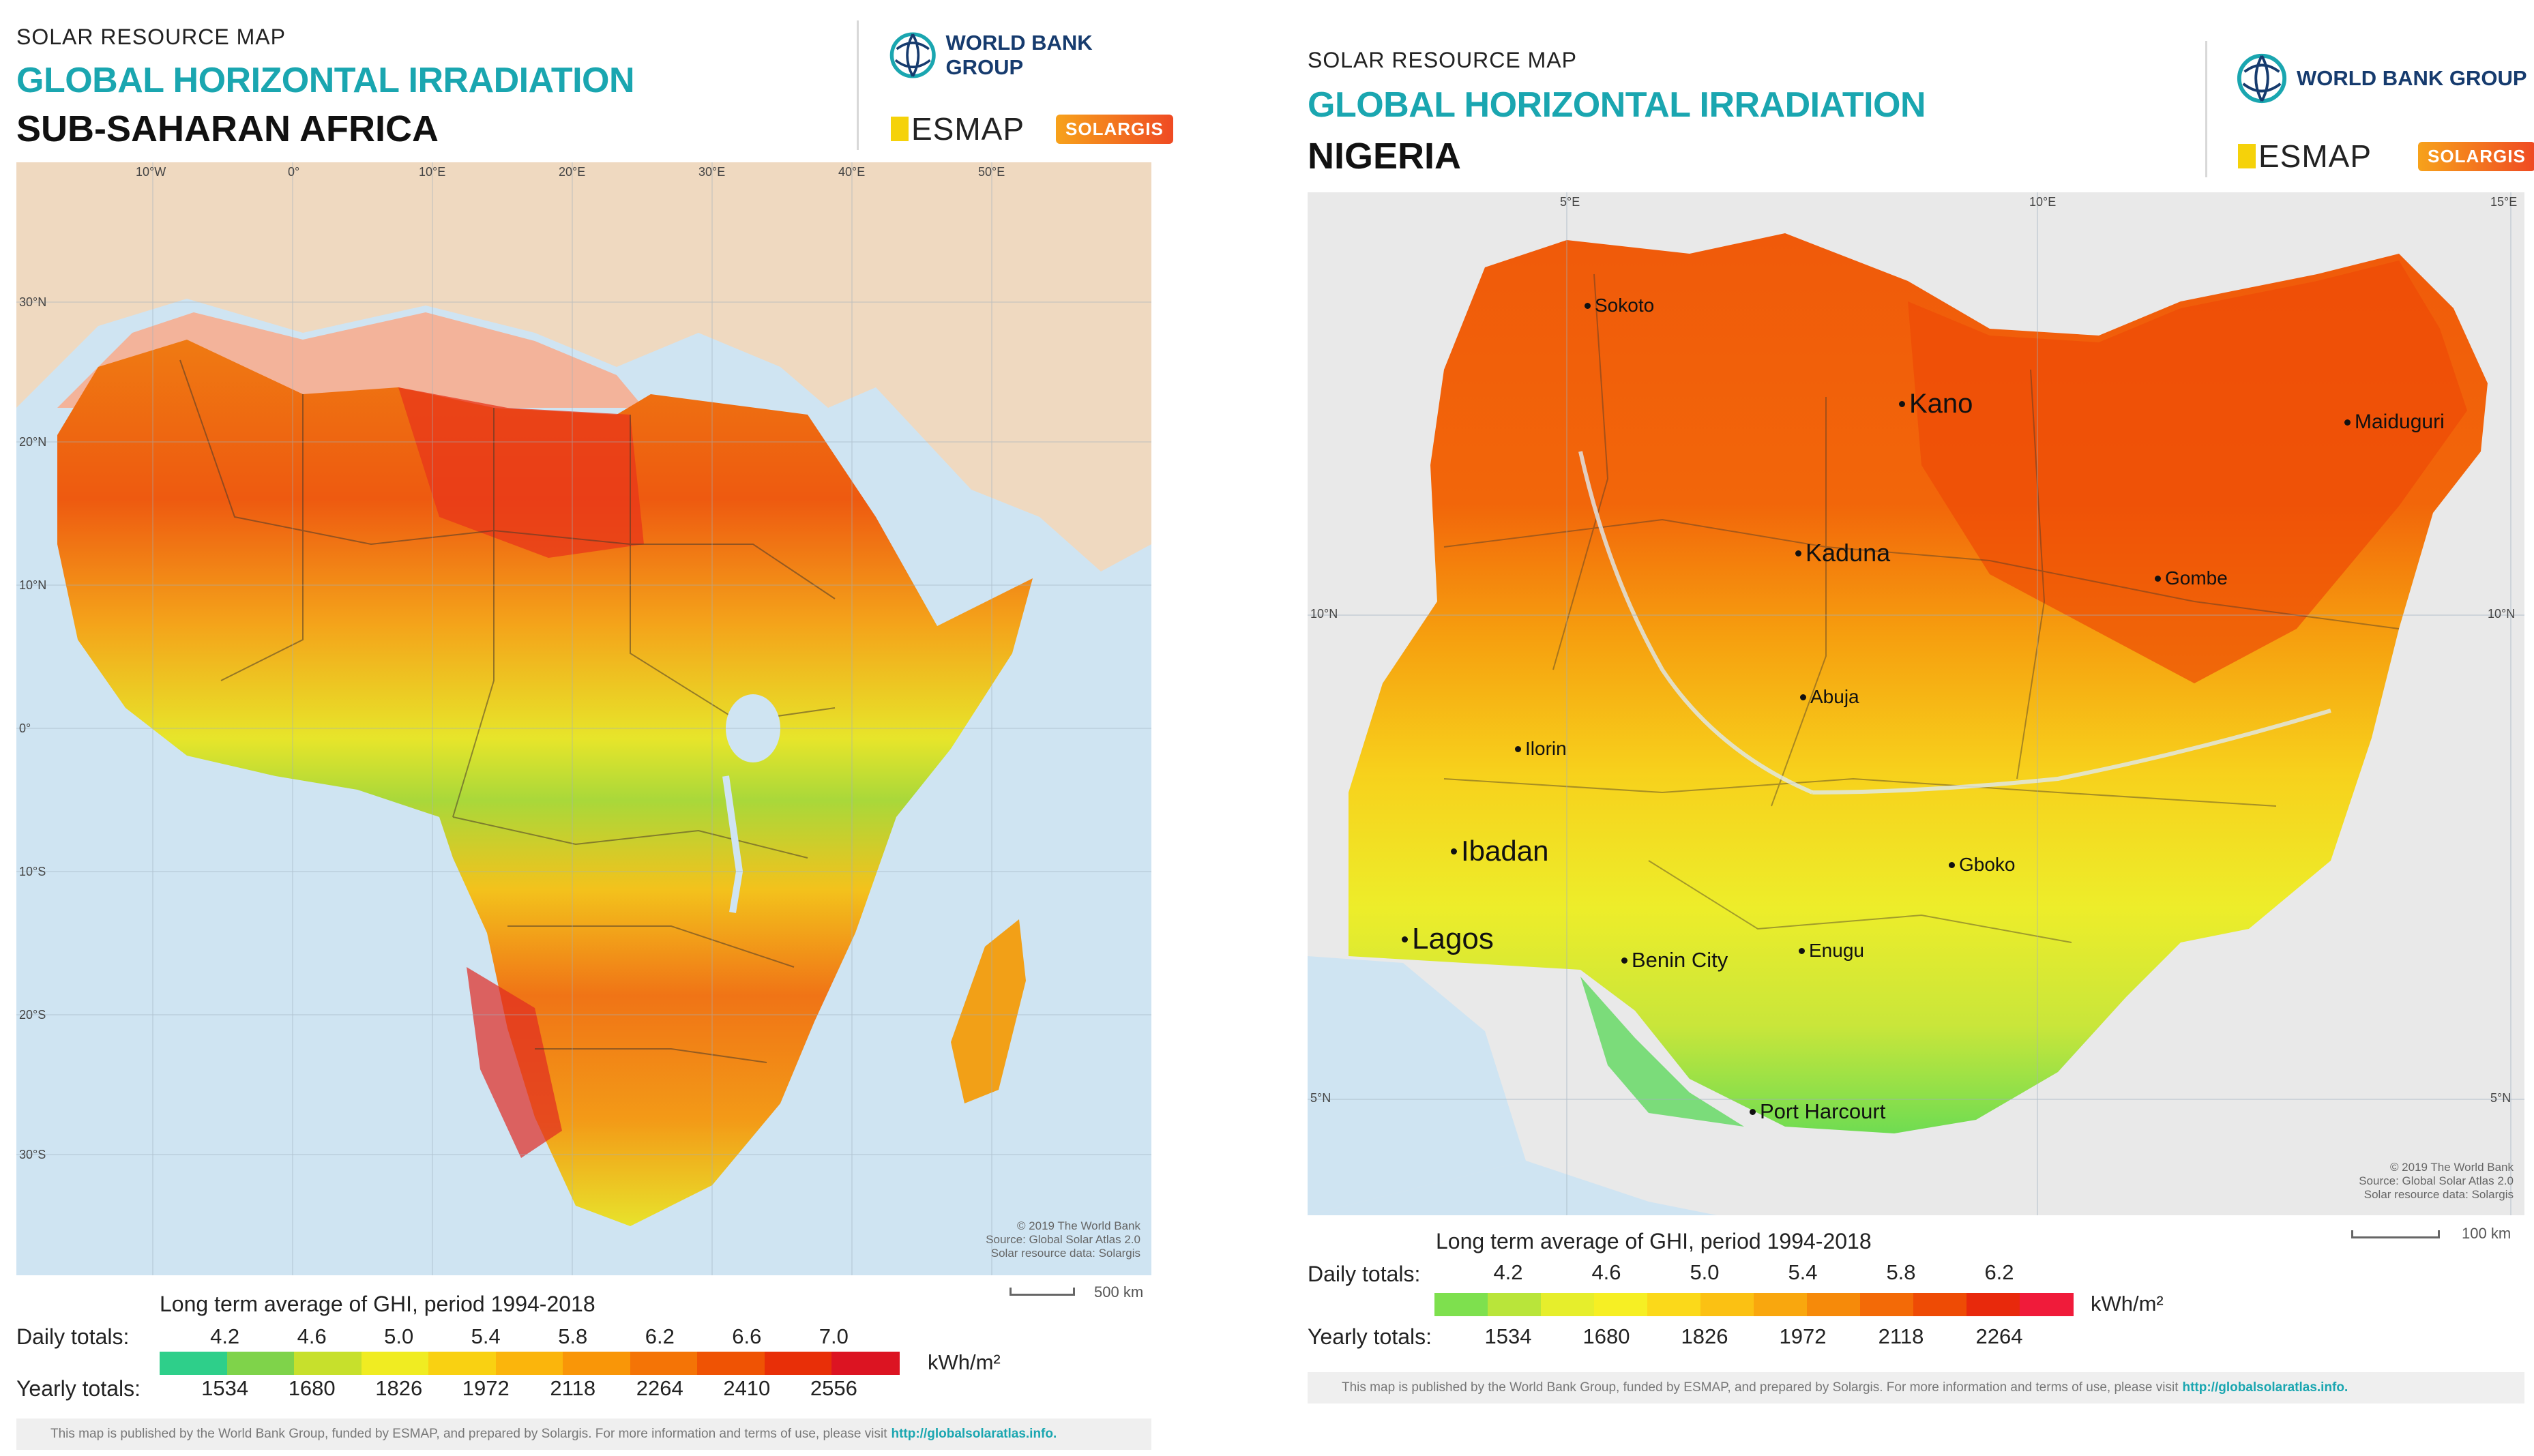  Describe the element at coordinates (312, 1388) in the screenshot. I see `legend-yearly-tick: 1680` at that location.